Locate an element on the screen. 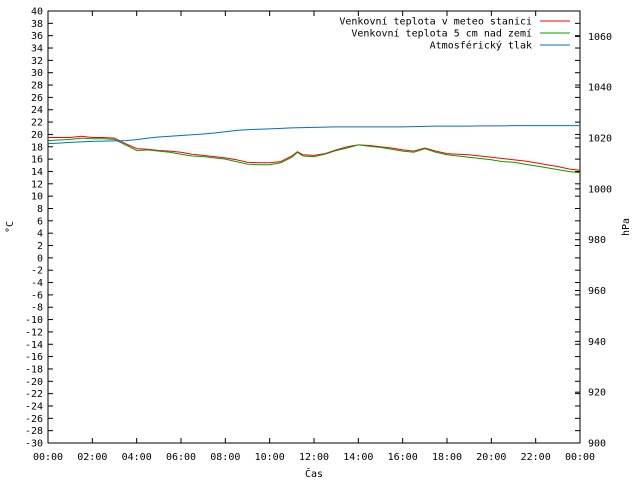 The height and width of the screenshot is (480, 640). y-tick-label: 24 is located at coordinates (37, 110).